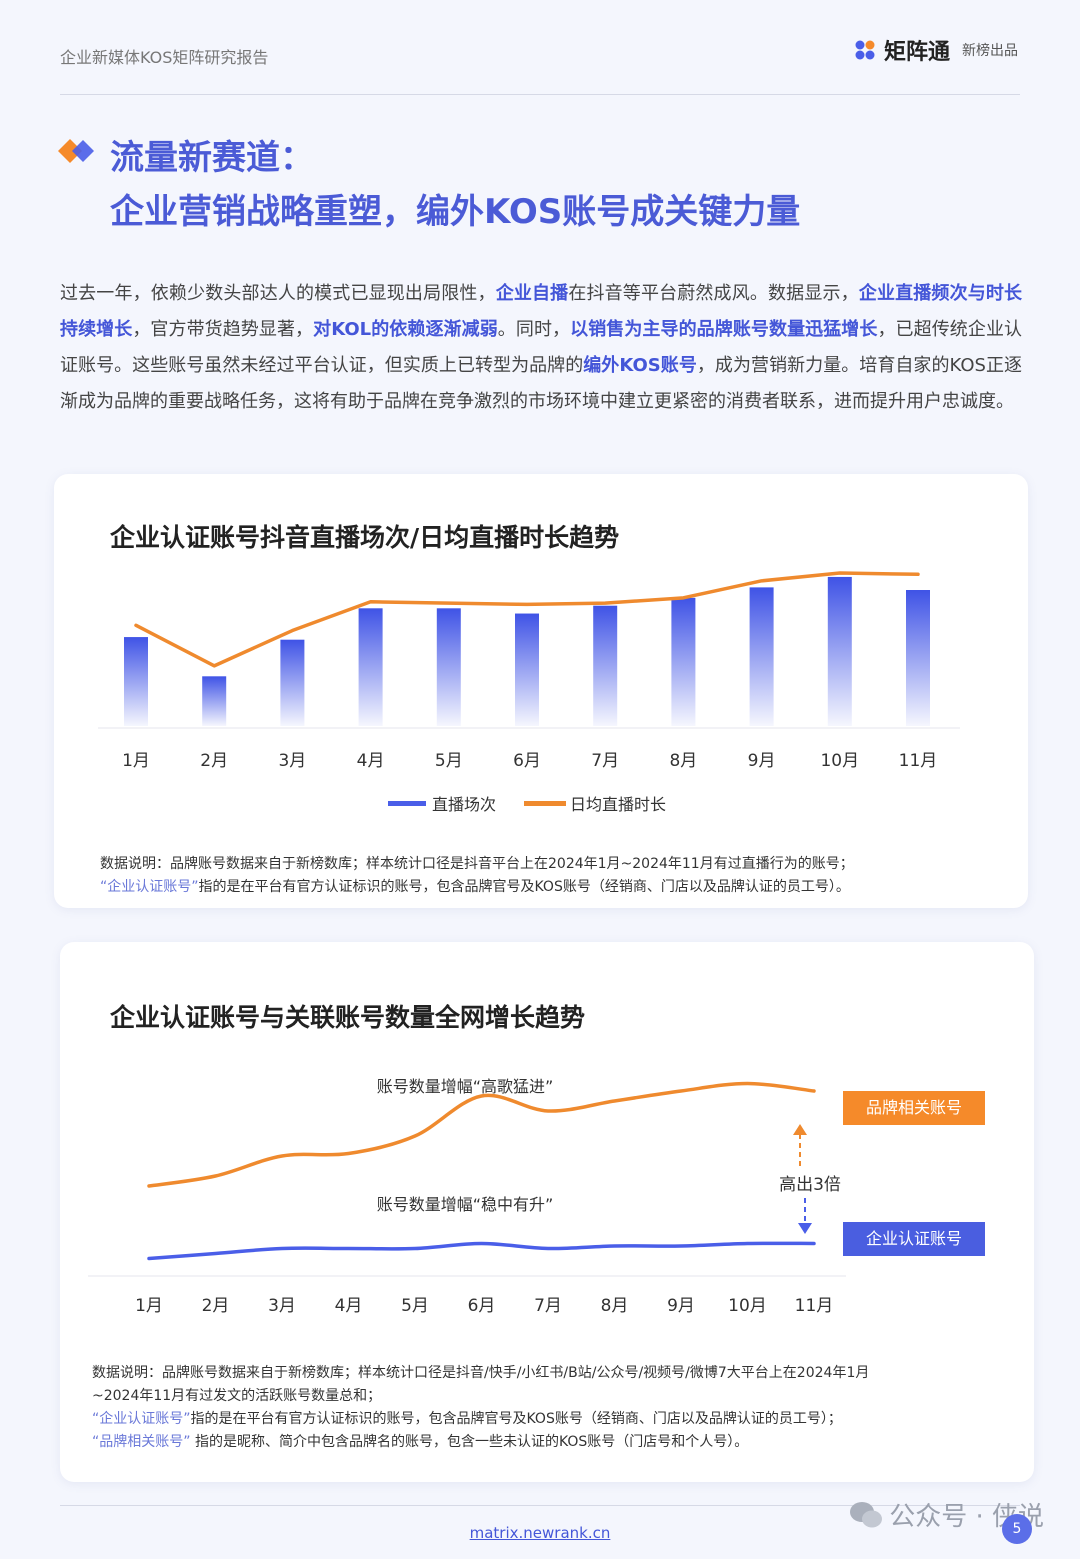 This screenshot has height=1559, width=1080. I want to click on annotation-gap: 高出3倍, so click(810, 1185).